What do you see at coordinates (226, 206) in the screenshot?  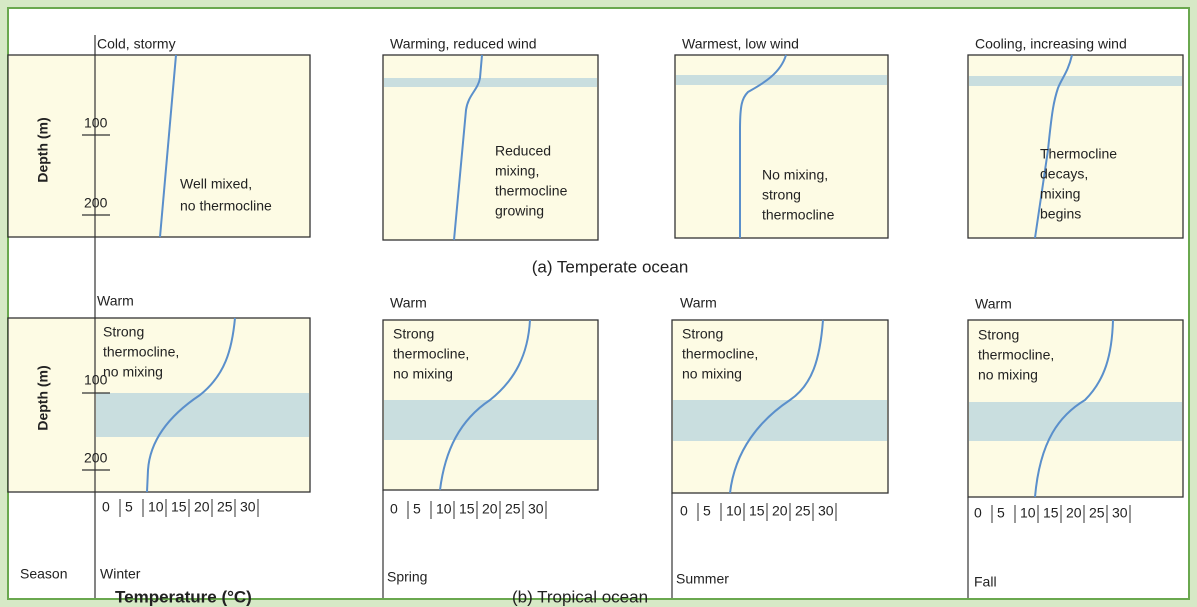 I see `panel-label: no thermocline` at bounding box center [226, 206].